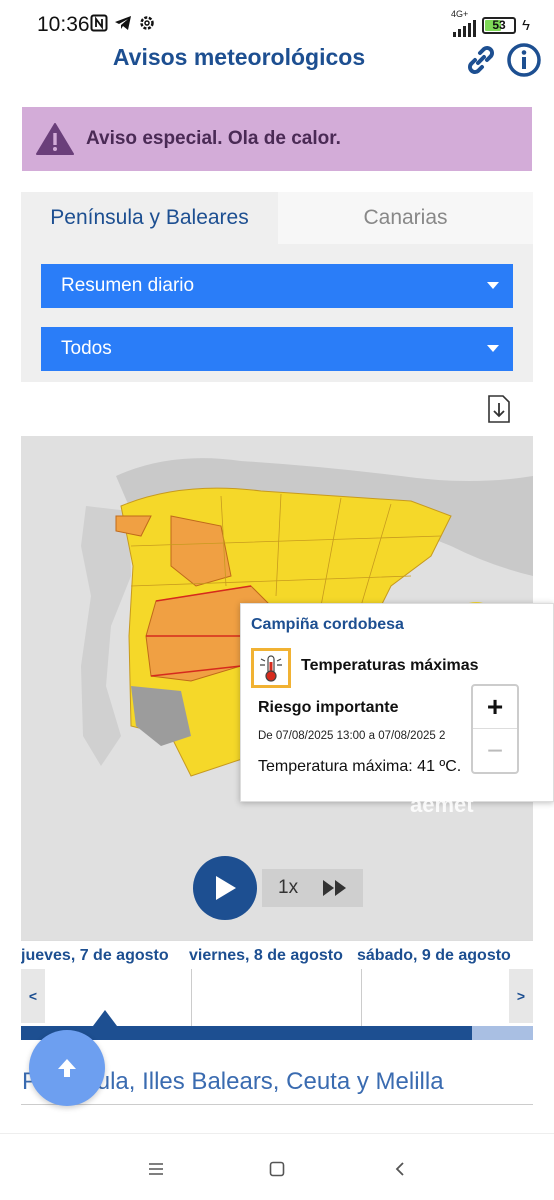 This screenshot has width=554, height=1200. I want to click on map-gray-zone, so click(161, 716).